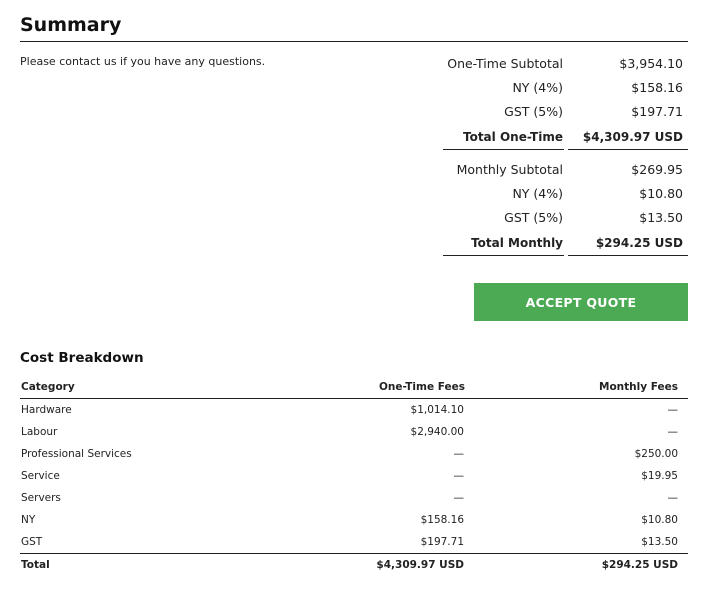 The width and height of the screenshot is (708, 600). I want to click on one-time-ny-tax-label: NY (4%), so click(537, 87).